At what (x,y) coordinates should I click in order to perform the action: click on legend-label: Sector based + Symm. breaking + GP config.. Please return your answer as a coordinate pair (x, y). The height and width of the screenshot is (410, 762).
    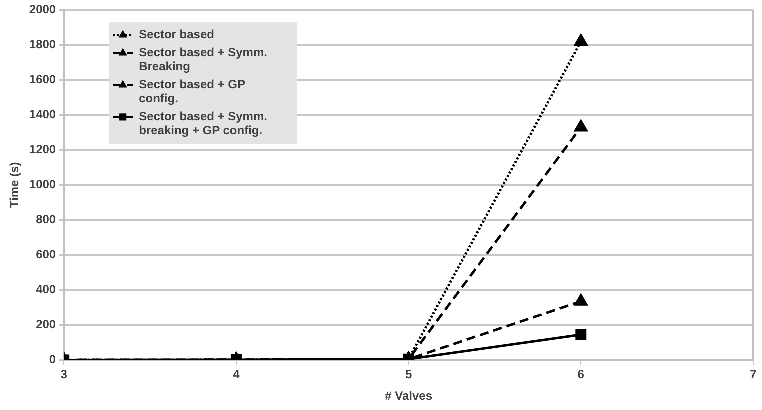
    Looking at the image, I should click on (203, 124).